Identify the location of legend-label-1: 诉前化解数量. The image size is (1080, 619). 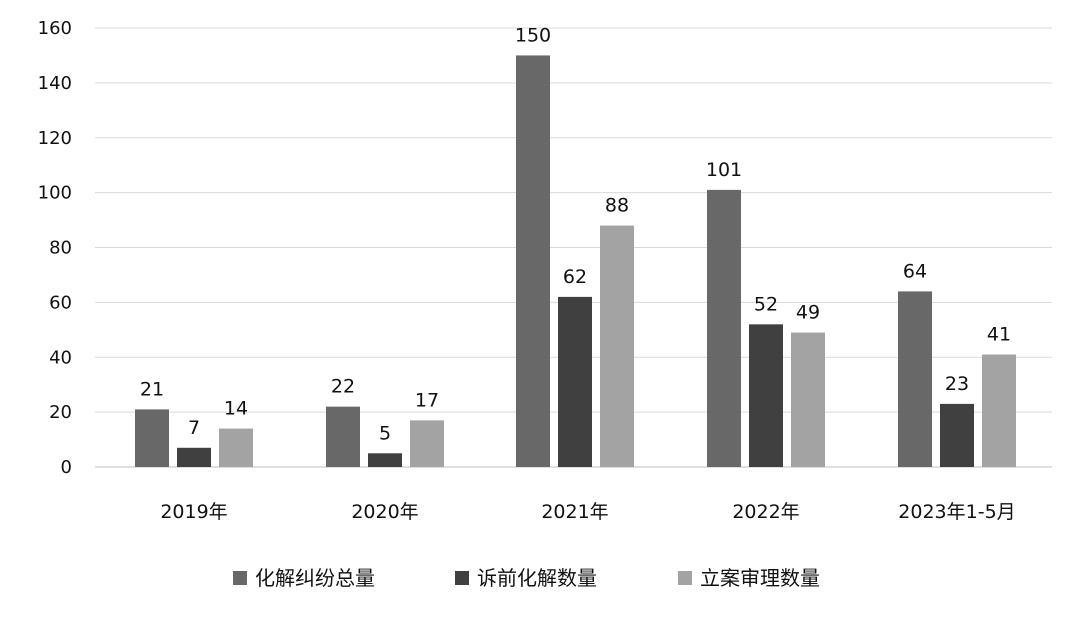
(537, 578).